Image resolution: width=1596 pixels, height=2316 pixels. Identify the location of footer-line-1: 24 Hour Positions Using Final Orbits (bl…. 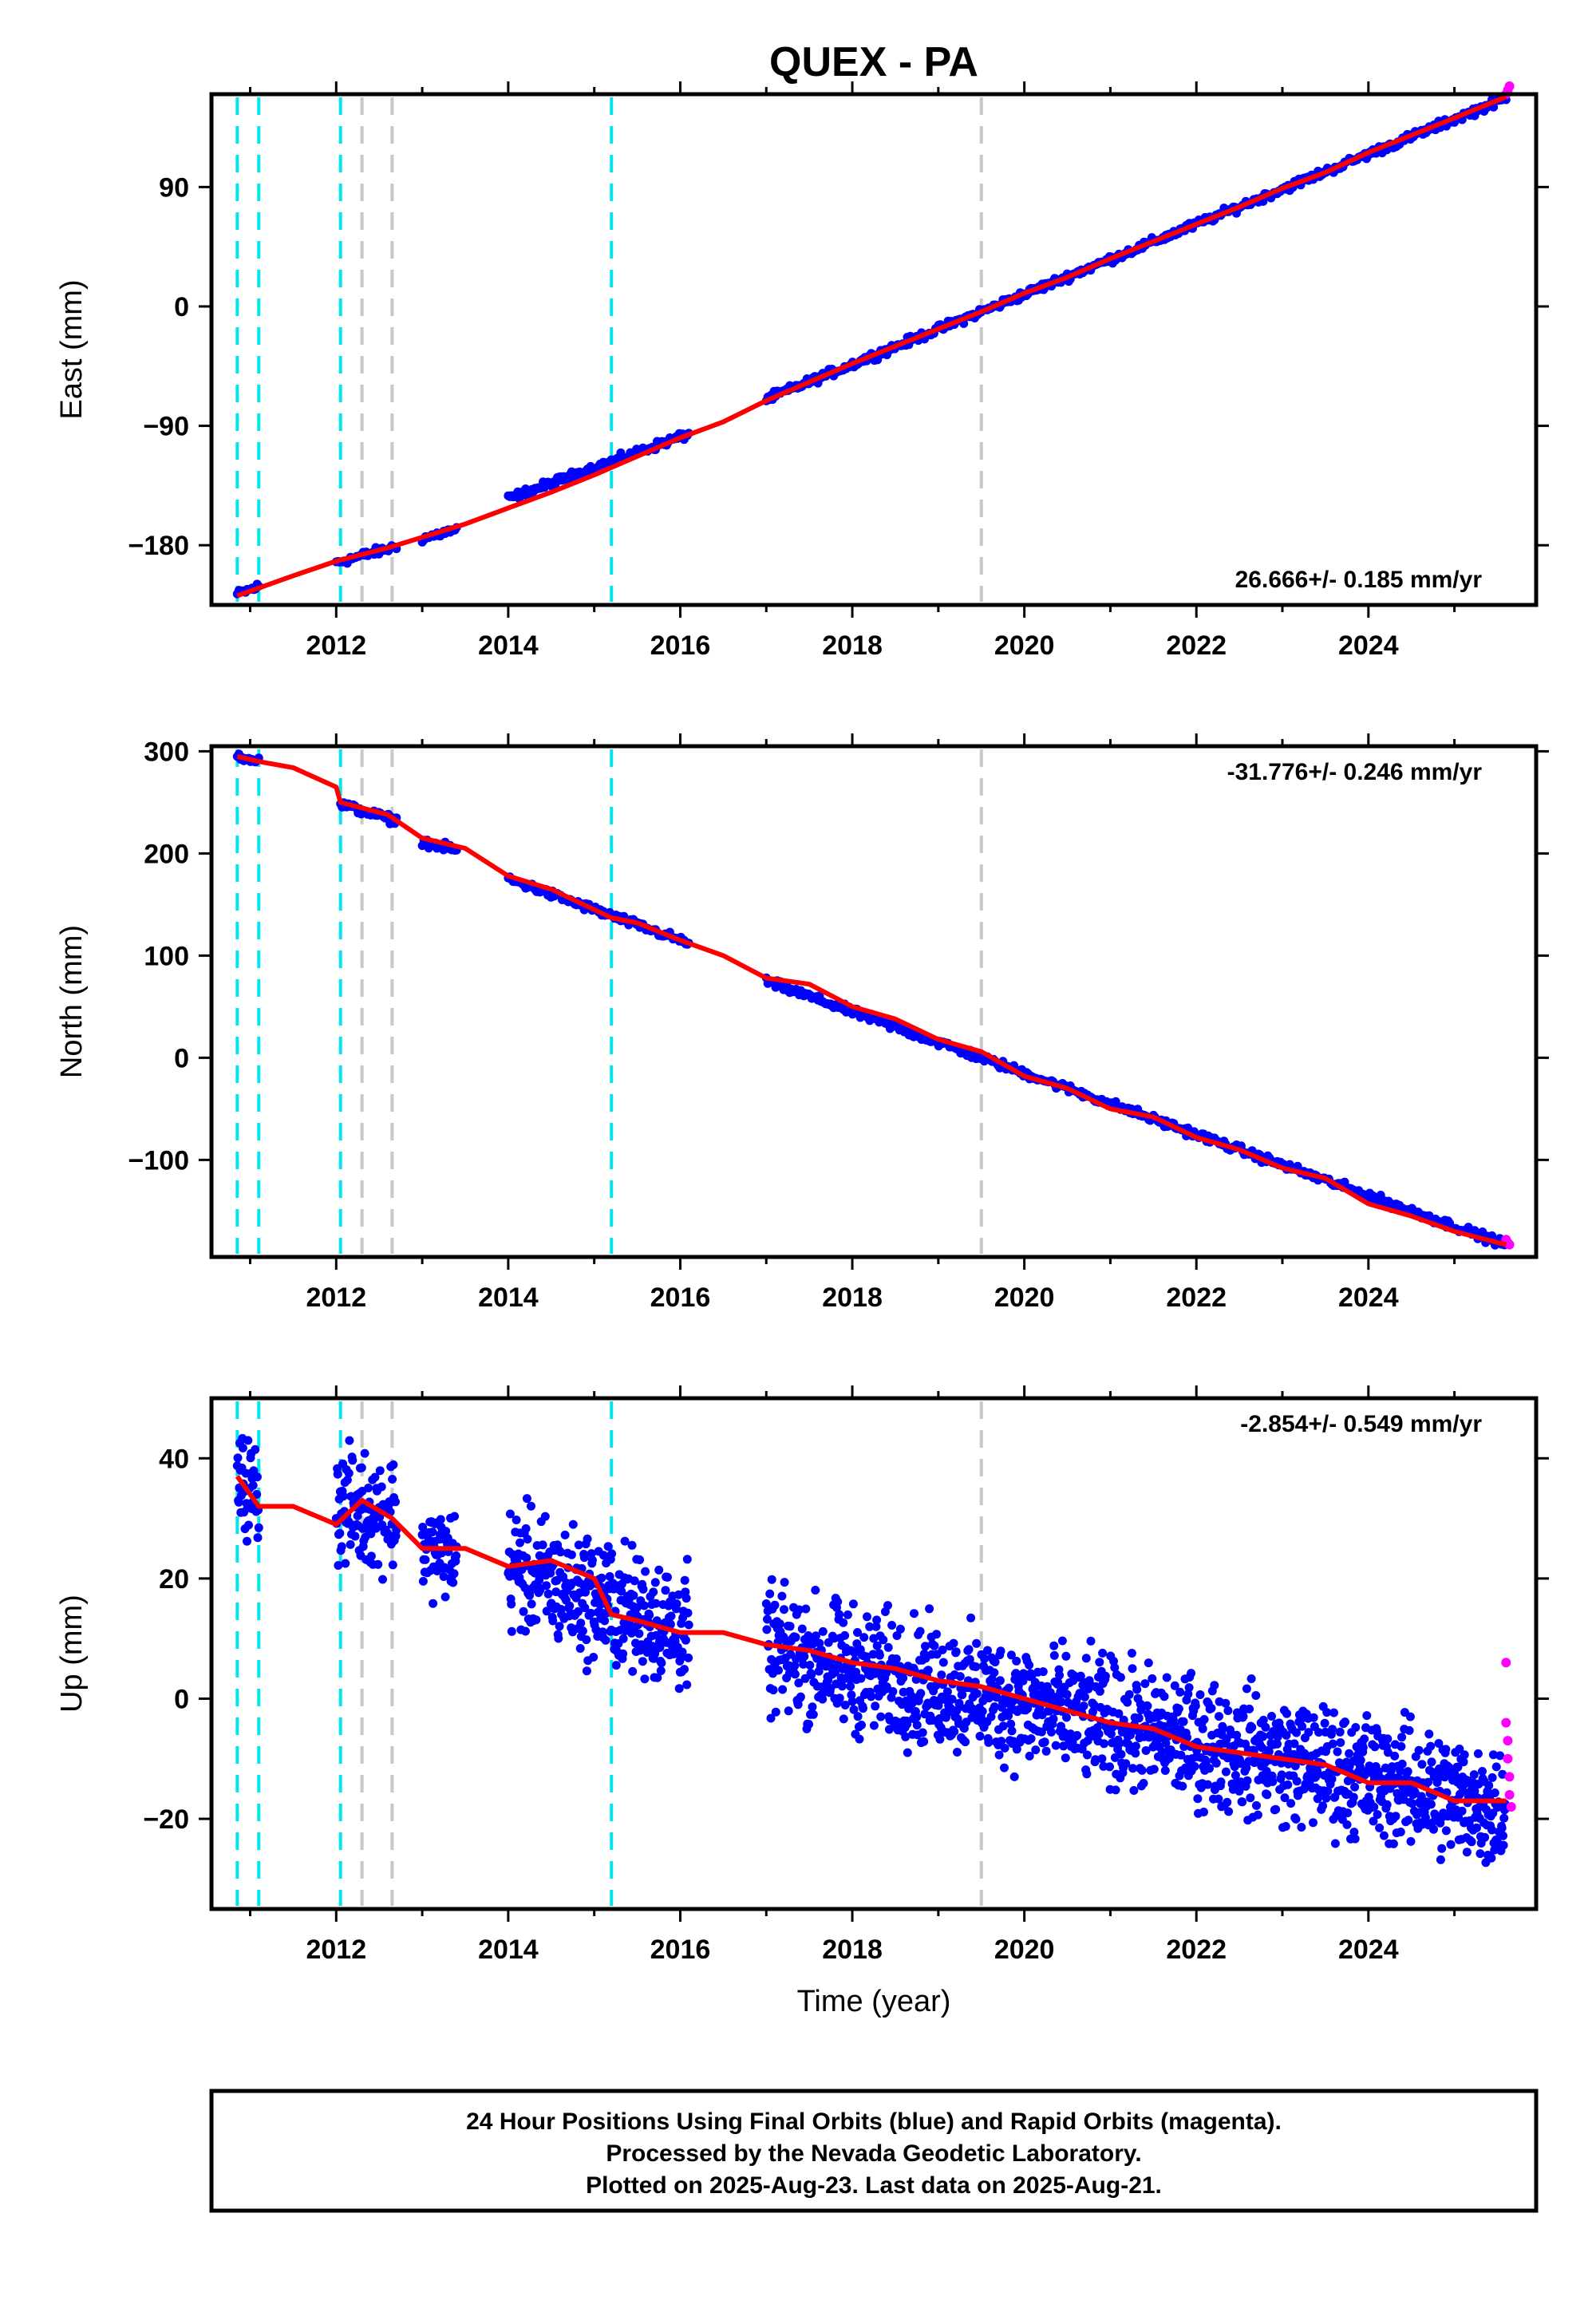
(874, 2122).